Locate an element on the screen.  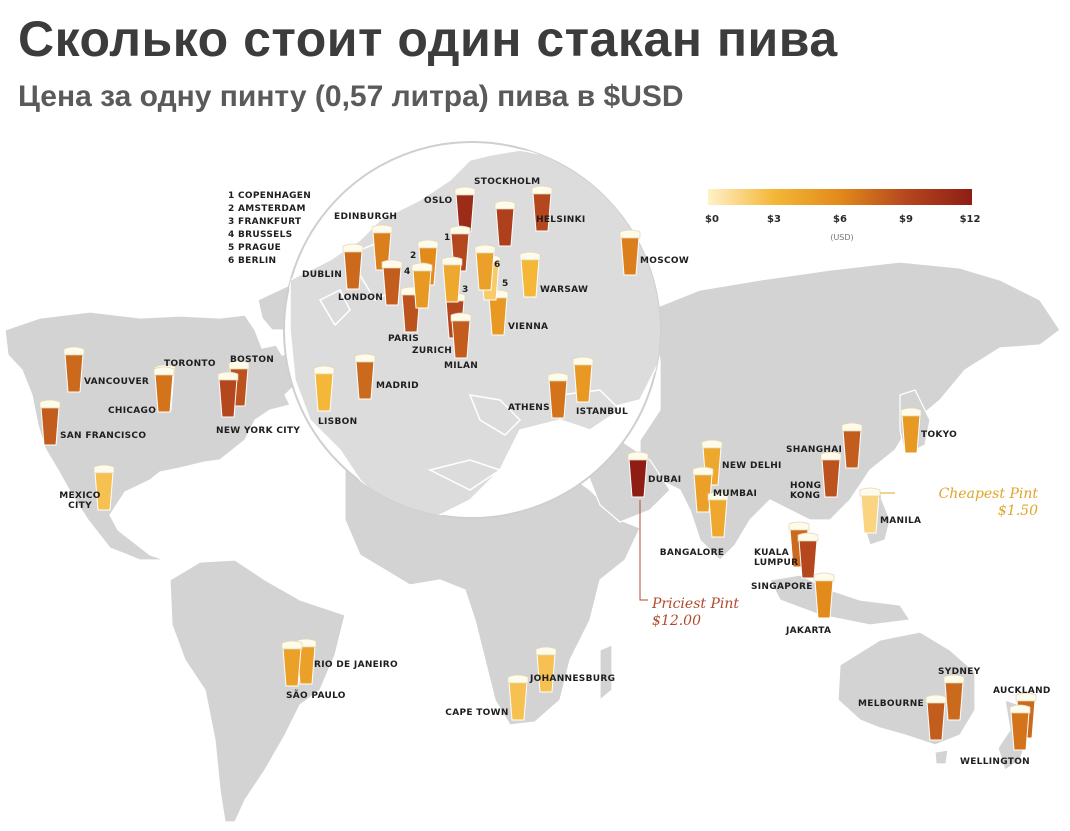
legend-tick-12: $12 is located at coordinates (970, 219).